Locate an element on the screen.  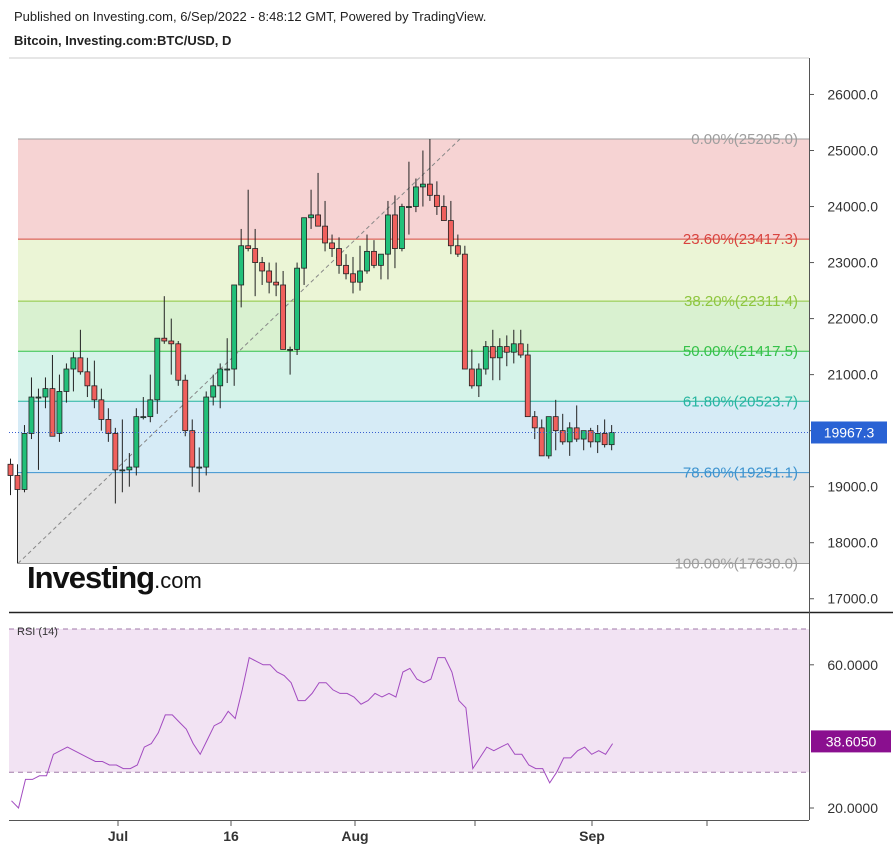
price-tick-label: 17000.0 is located at coordinates (852, 599).